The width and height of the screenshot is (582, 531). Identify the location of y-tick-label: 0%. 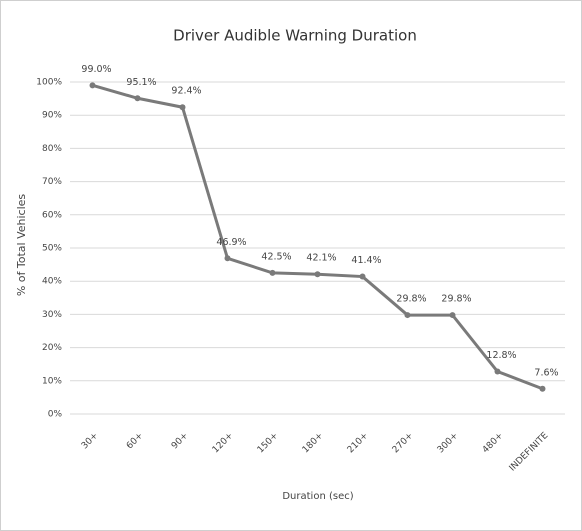
(55, 415).